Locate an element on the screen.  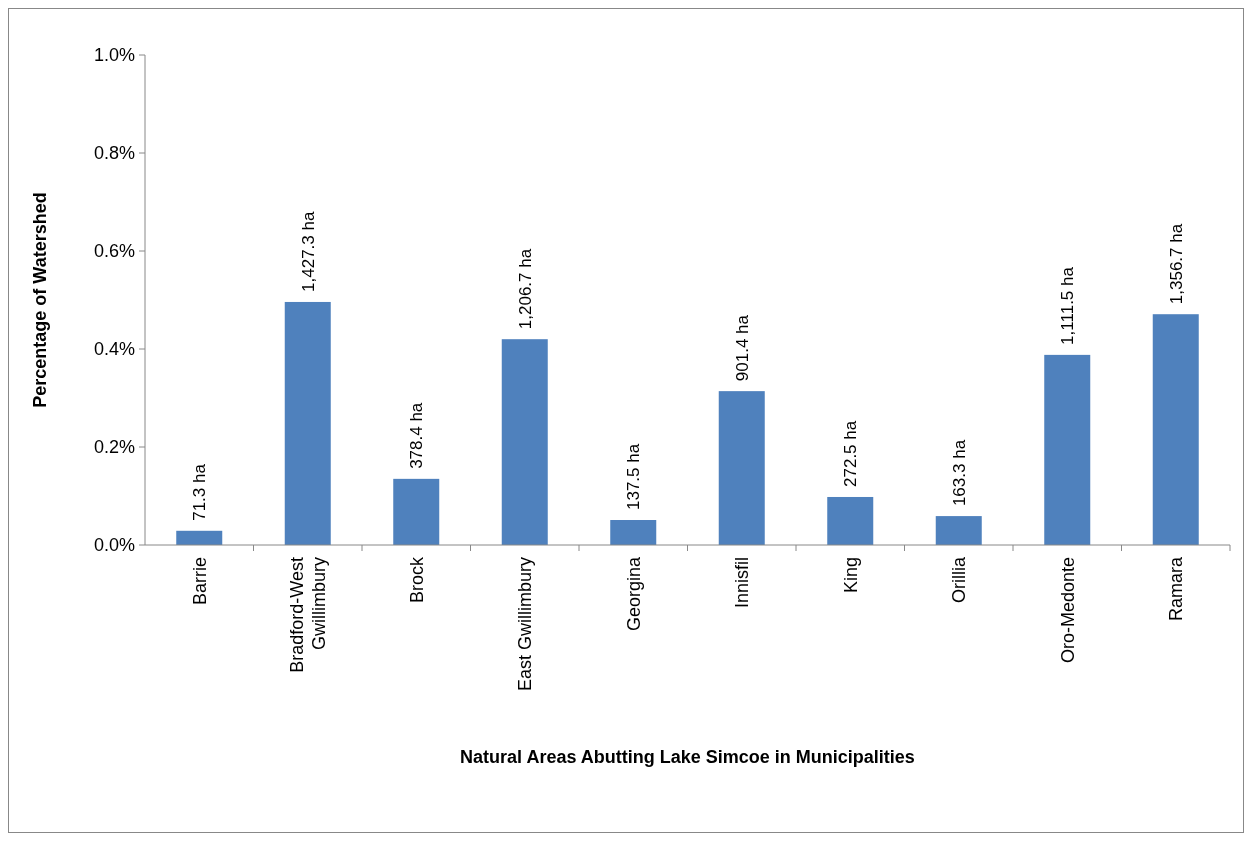
y-tick-label: 0.4% is located at coordinates (114, 349).